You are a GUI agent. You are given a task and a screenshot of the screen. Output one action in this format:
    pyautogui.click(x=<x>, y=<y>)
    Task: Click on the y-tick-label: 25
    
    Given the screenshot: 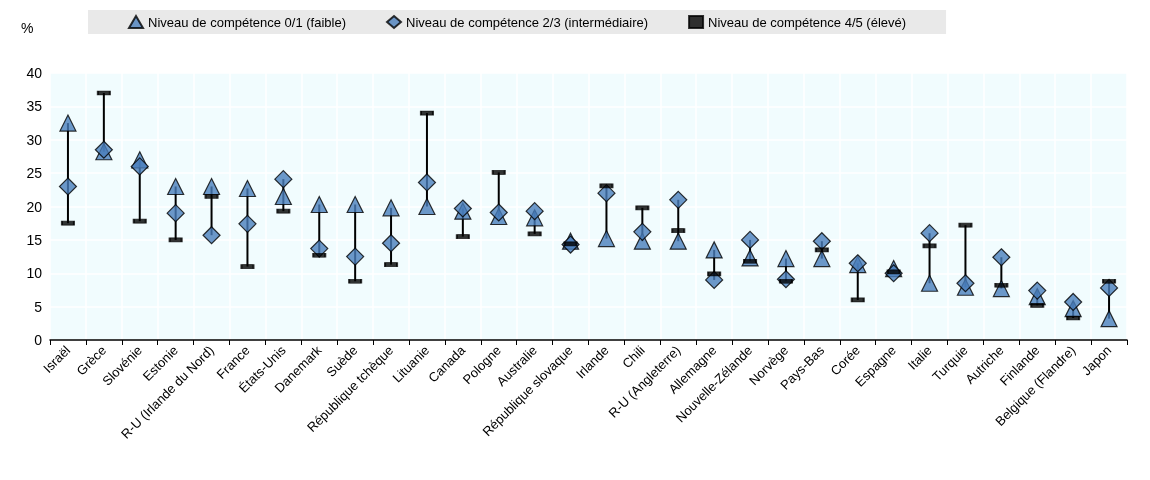 What is the action you would take?
    pyautogui.click(x=34, y=173)
    